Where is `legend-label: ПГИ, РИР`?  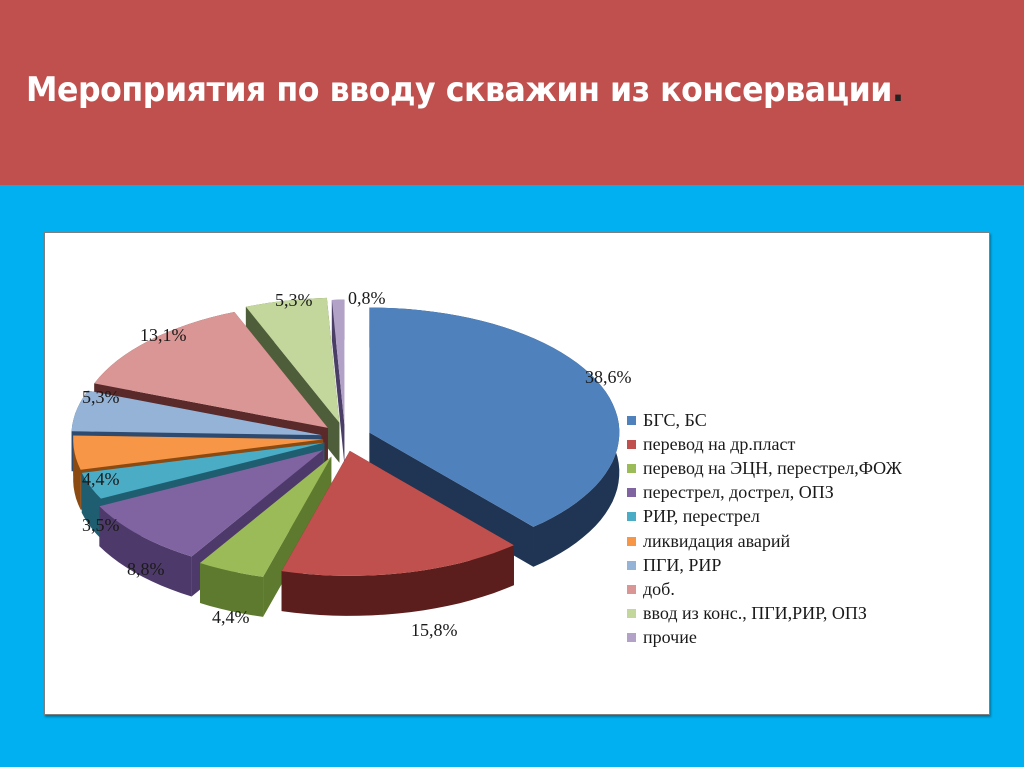 legend-label: ПГИ, РИР is located at coordinates (682, 564).